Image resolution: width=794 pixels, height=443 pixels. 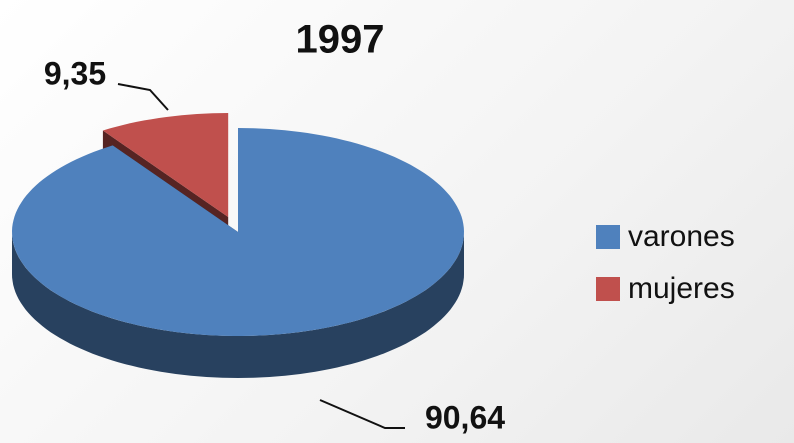 I want to click on legend-label: varones, so click(x=681, y=236).